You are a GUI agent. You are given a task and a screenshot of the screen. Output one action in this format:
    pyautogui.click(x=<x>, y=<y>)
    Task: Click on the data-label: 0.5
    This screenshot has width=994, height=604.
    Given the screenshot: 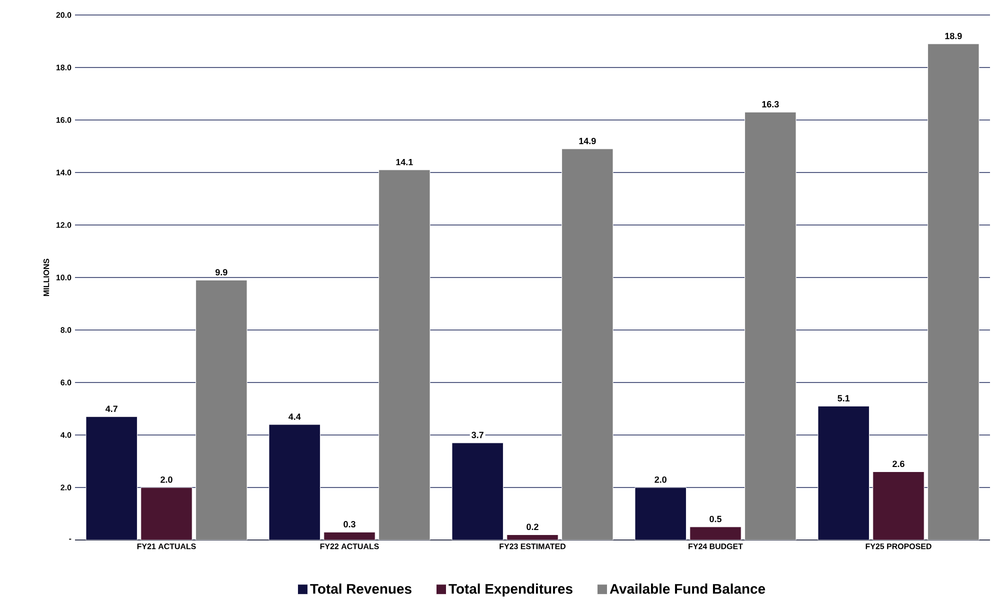 What is the action you would take?
    pyautogui.click(x=716, y=519)
    